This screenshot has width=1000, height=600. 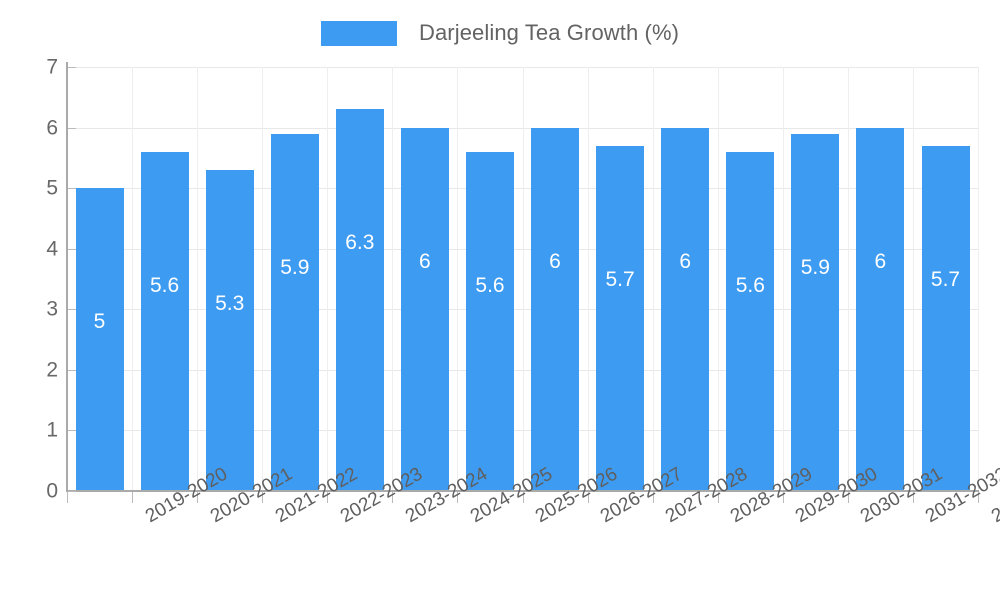 I want to click on legend-color-swatch, so click(x=358, y=33).